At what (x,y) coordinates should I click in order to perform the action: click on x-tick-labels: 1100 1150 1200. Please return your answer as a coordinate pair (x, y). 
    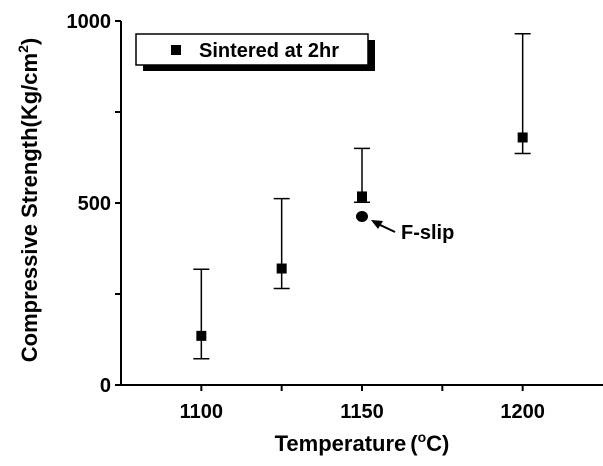
    Looking at the image, I should click on (362, 412).